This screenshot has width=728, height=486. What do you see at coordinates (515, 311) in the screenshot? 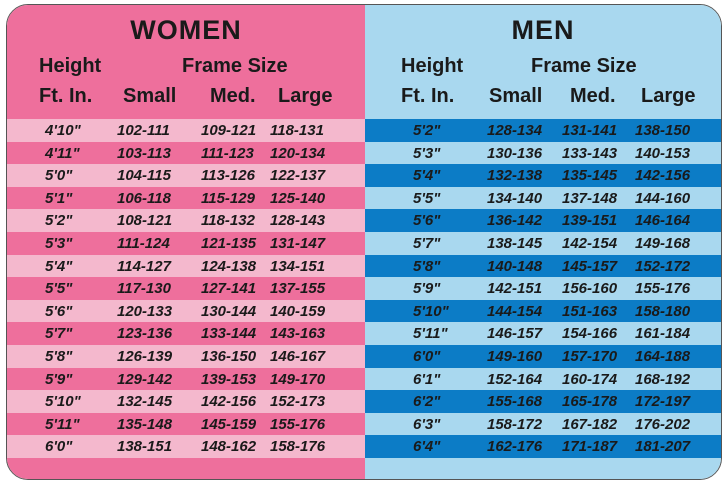
I see `men-small-cell: 144-154` at bounding box center [515, 311].